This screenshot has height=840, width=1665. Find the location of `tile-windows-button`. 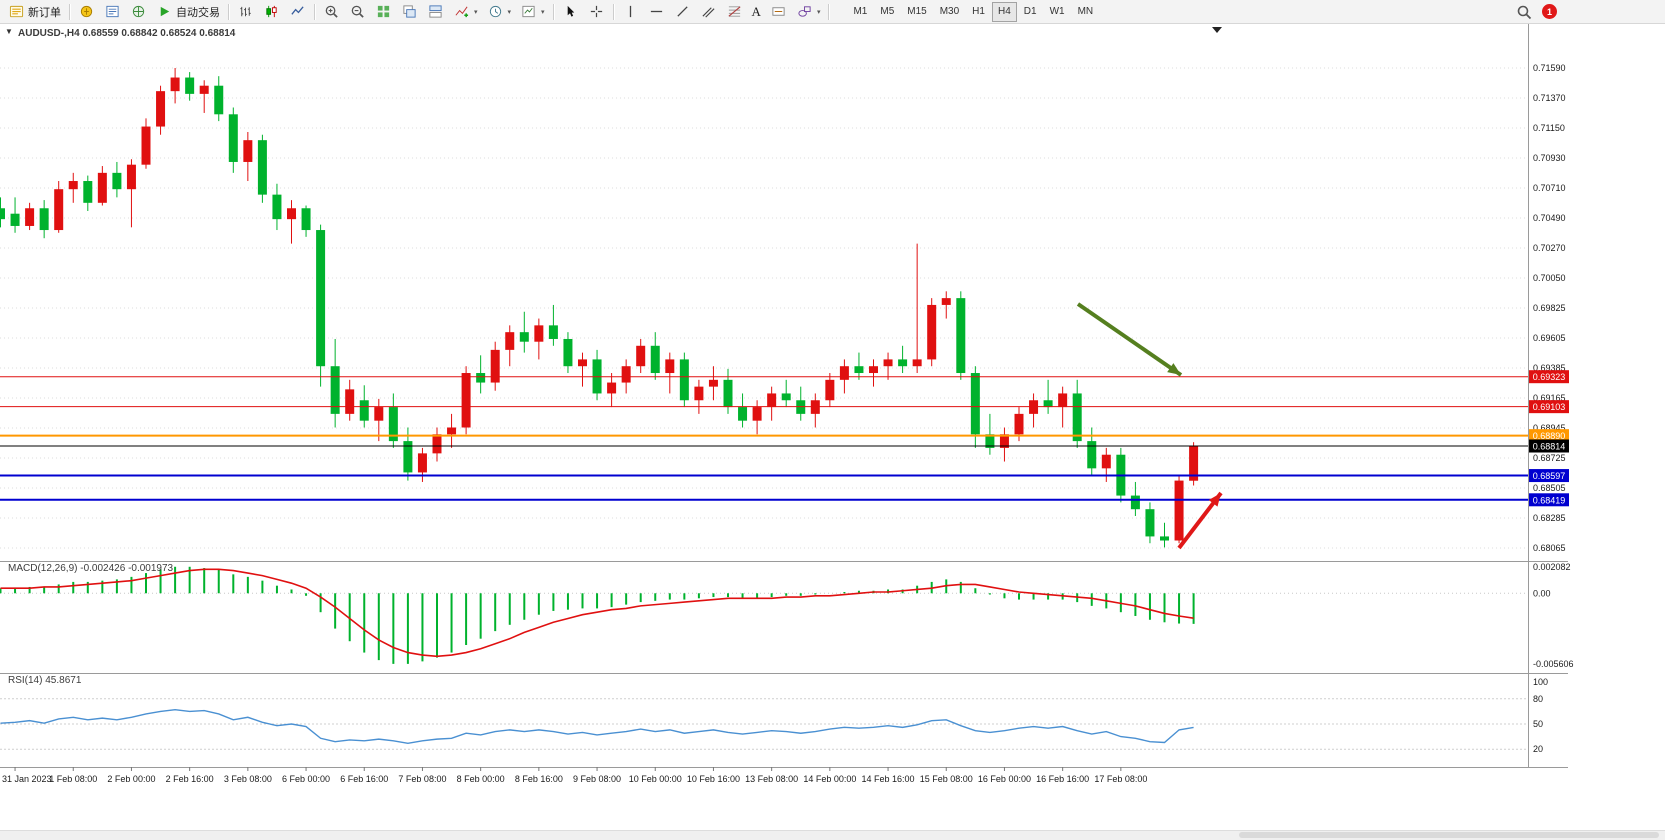

tile-windows-button is located at coordinates (383, 12).